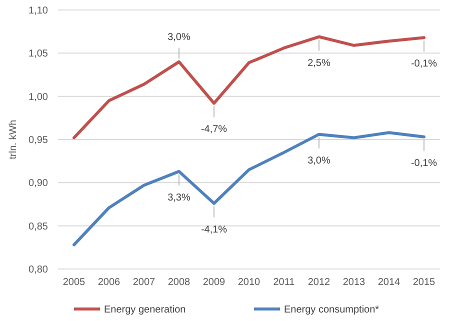  What do you see at coordinates (319, 282) in the screenshot?
I see `x-tick-label: 2012` at bounding box center [319, 282].